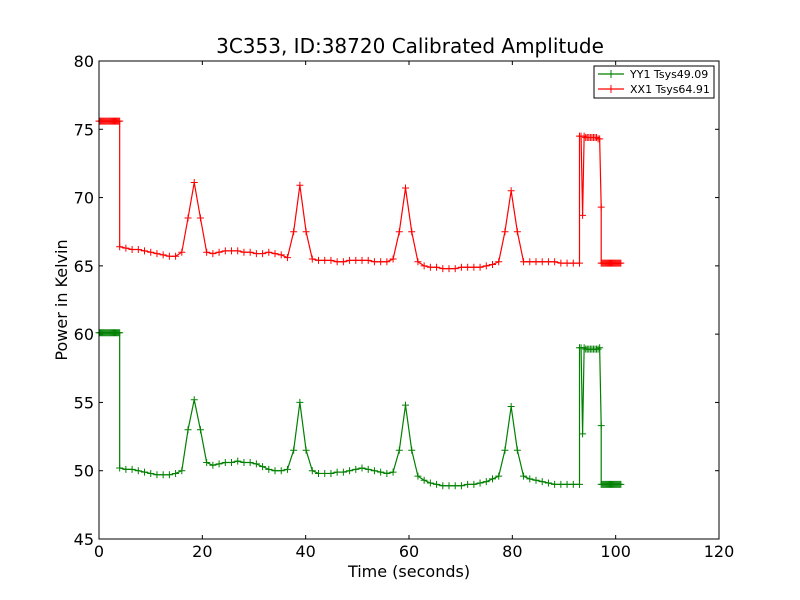 This screenshot has width=800, height=600. Describe the element at coordinates (410, 46) in the screenshot. I see `chart-title: 3C353, ID:38720 Calibrated Amplitude` at that location.